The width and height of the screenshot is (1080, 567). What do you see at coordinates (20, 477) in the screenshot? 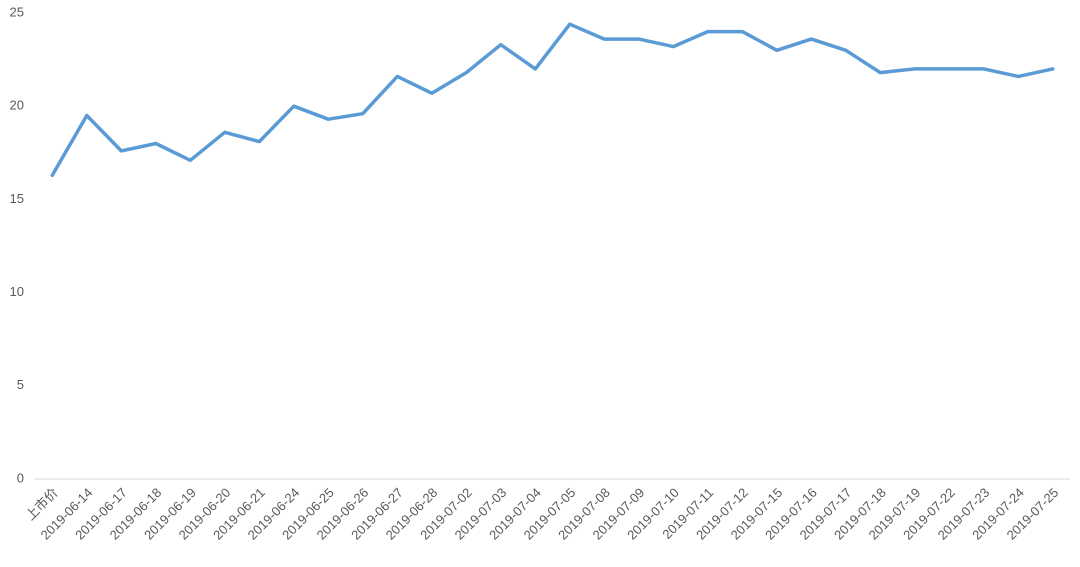
I see `y-tick-label: 0` at bounding box center [20, 477].